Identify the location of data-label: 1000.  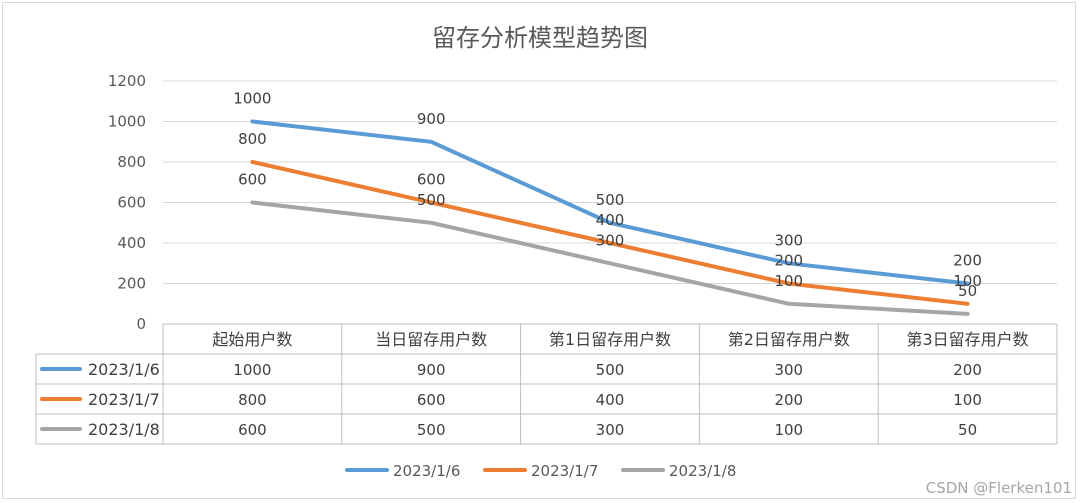
(252, 99).